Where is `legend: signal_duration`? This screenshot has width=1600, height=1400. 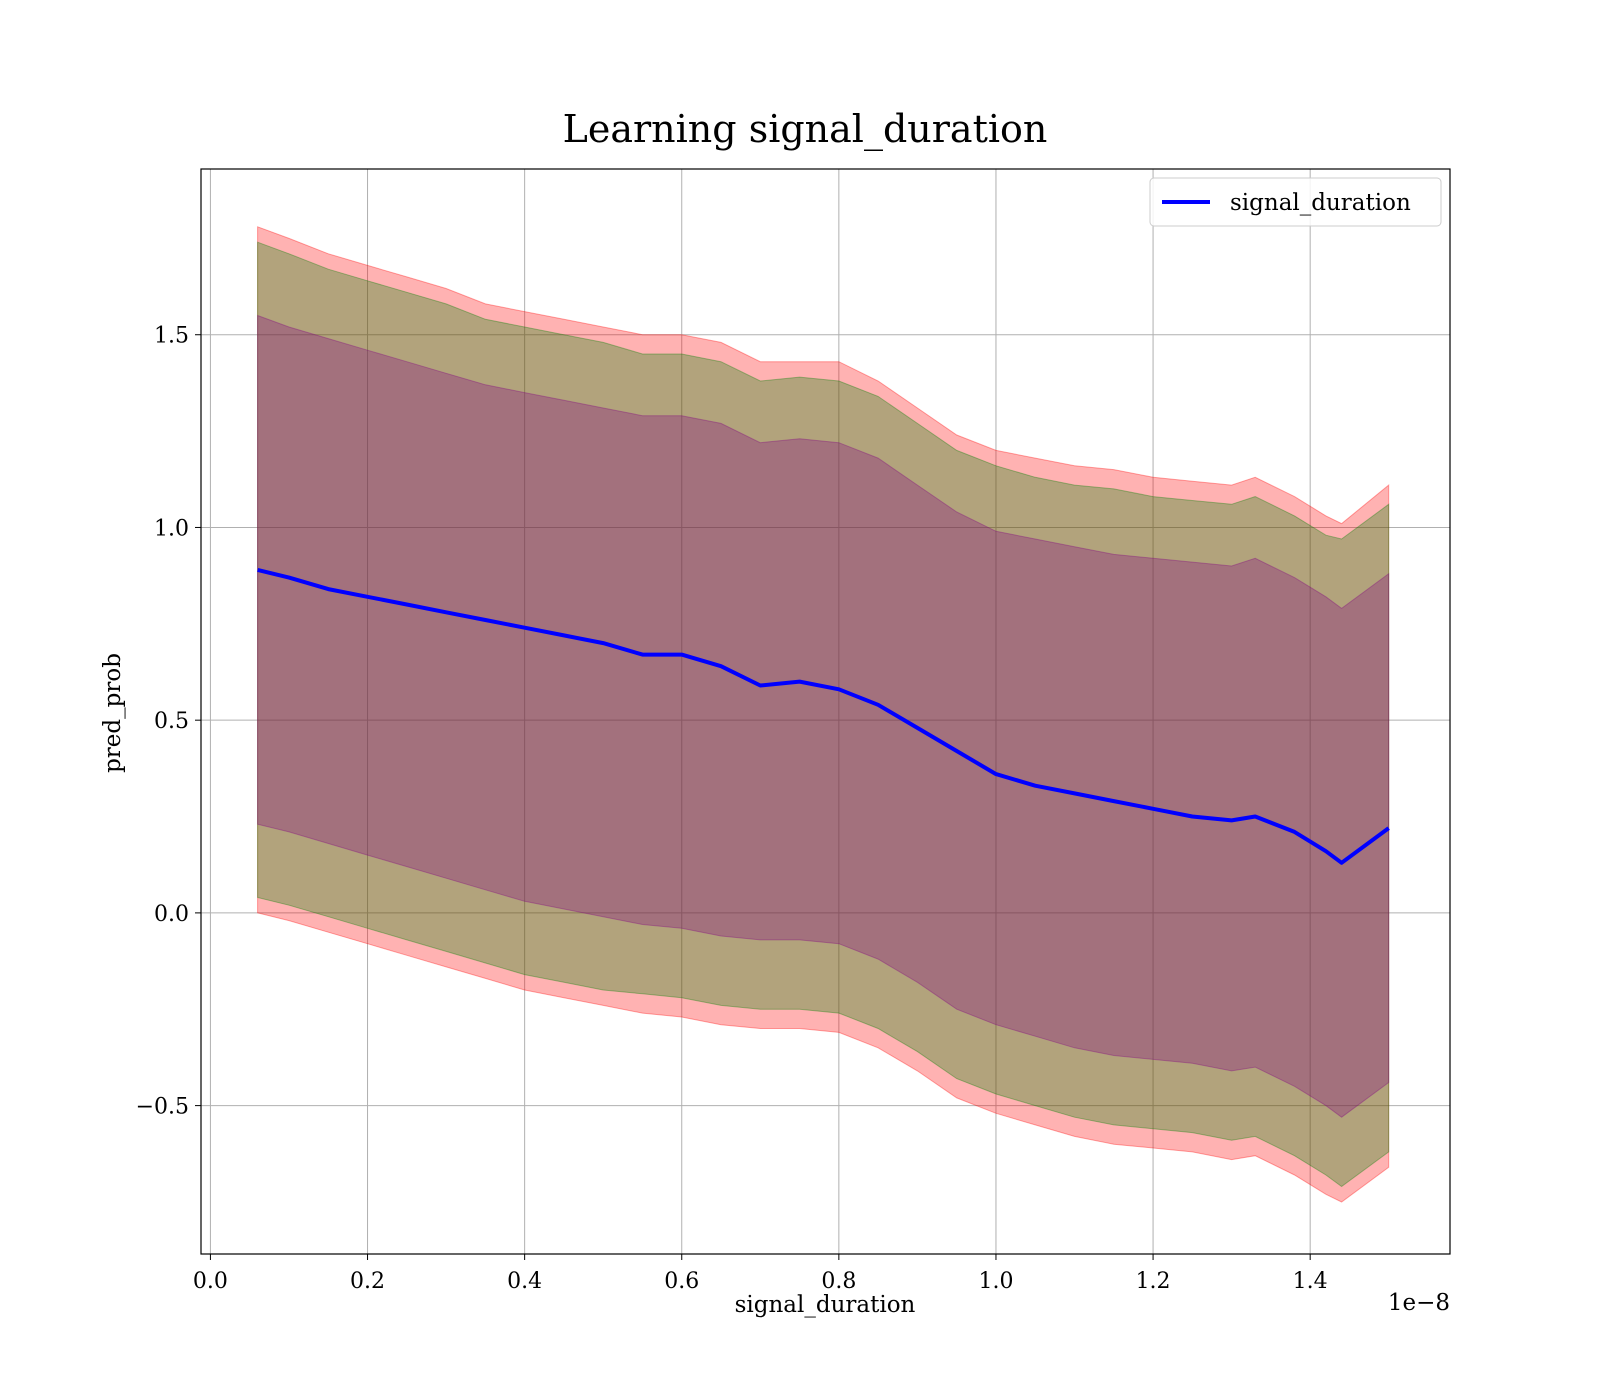 legend: signal_duration is located at coordinates (1295, 202).